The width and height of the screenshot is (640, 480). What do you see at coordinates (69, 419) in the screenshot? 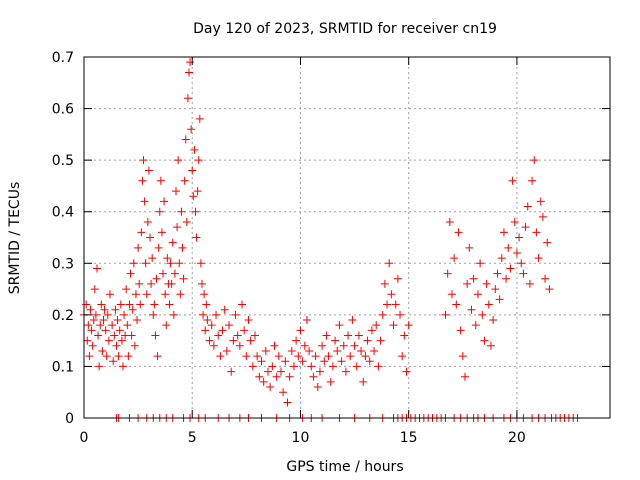
I see `y-tick-label: 0` at bounding box center [69, 419].